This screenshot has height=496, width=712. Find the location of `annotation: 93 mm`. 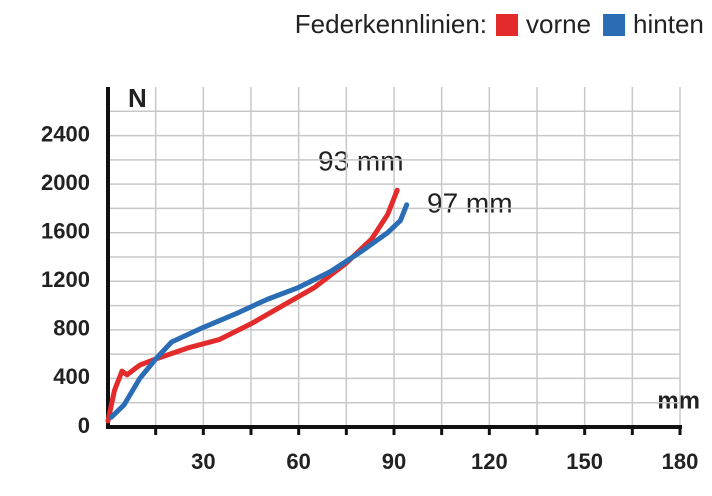

annotation: 93 mm is located at coordinates (361, 160).